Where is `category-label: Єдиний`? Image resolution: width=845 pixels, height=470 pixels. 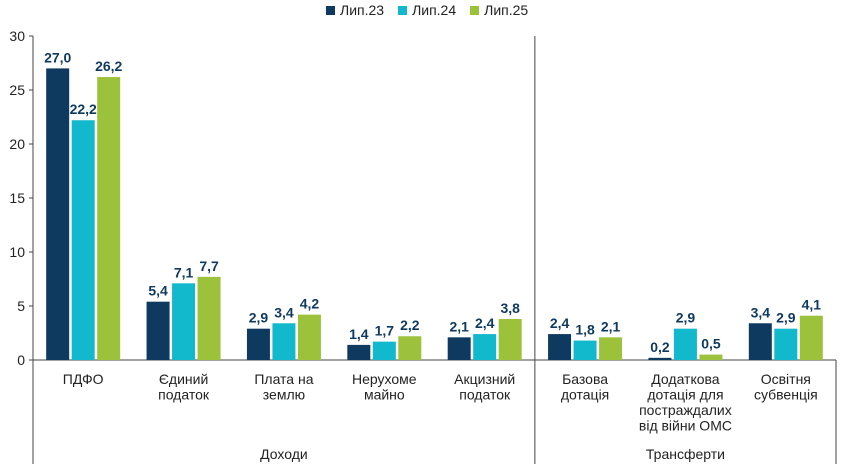
category-label: Єдиний is located at coordinates (183, 379).